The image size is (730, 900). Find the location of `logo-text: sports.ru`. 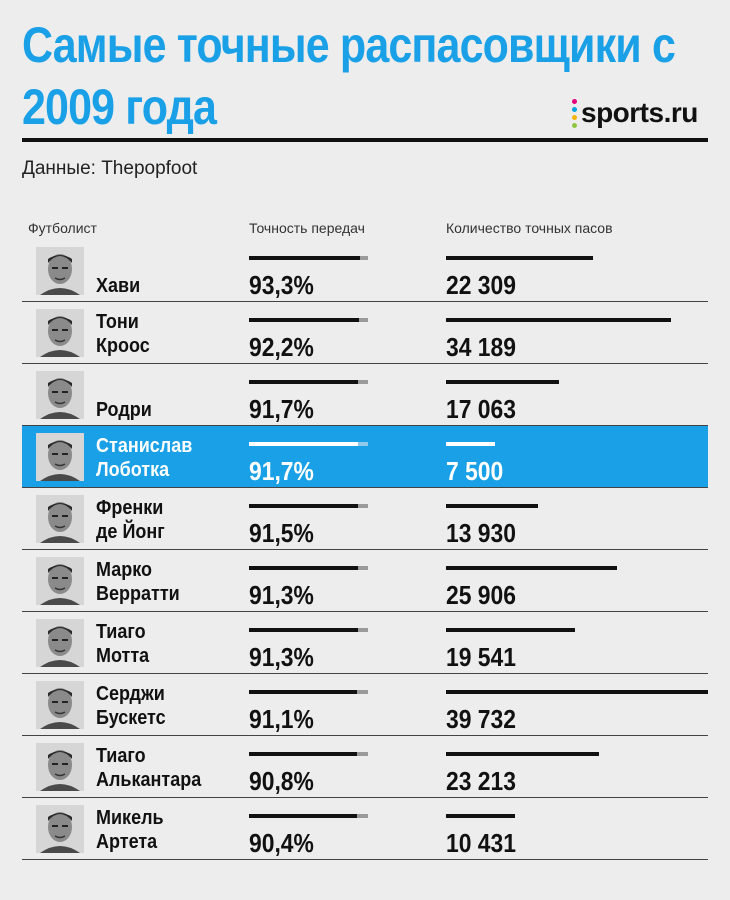

logo-text: sports.ru is located at coordinates (639, 112).